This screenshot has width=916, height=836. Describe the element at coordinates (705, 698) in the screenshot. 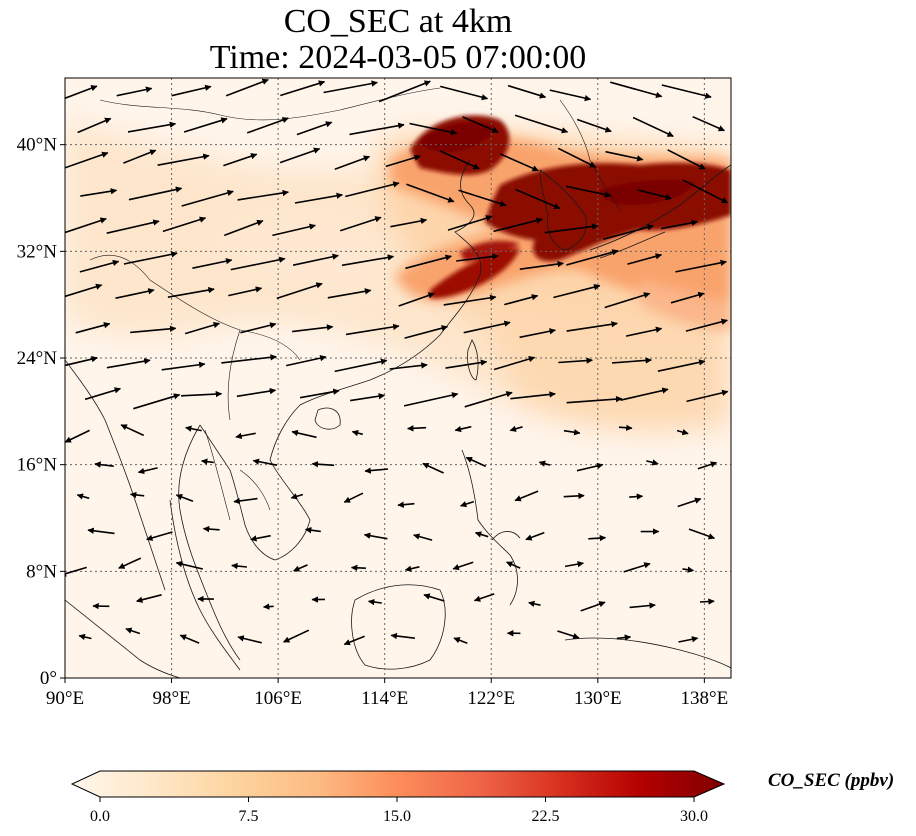

I see `lon-tick-label: 138°E` at that location.